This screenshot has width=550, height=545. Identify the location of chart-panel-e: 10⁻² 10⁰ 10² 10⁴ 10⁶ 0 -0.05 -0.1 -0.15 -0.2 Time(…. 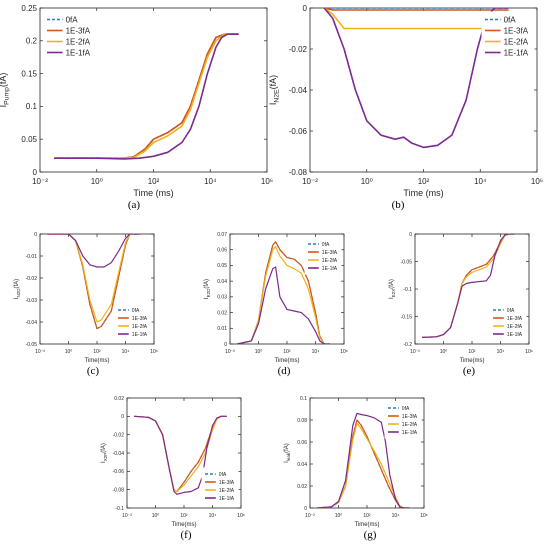
(461, 304).